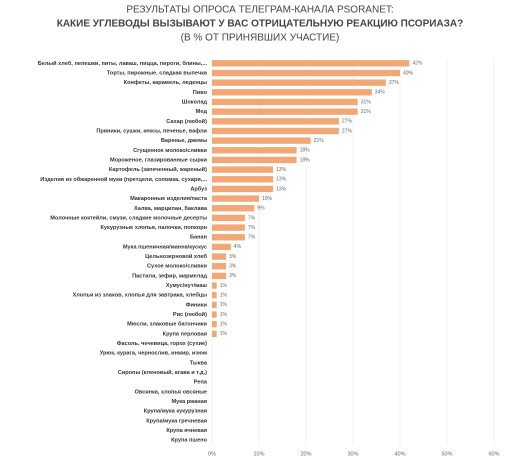 The image size is (520, 474). I want to click on category-label: Мюсли, злаковые батончики, so click(167, 324).